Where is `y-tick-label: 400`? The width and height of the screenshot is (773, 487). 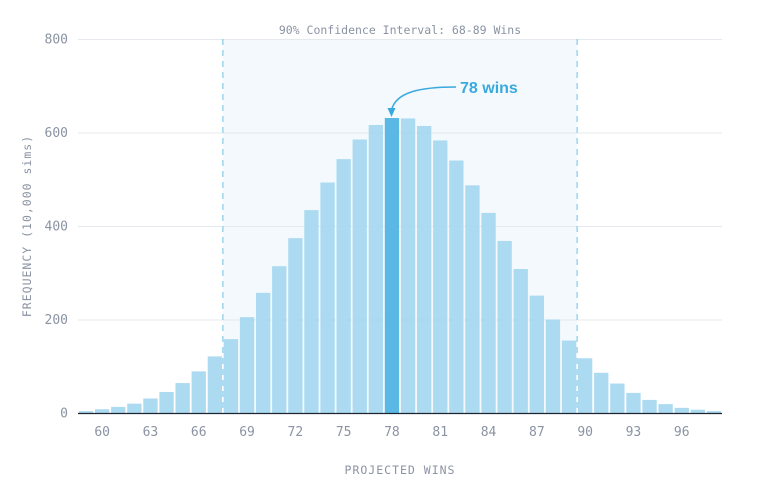 y-tick-label: 400 is located at coordinates (56, 227).